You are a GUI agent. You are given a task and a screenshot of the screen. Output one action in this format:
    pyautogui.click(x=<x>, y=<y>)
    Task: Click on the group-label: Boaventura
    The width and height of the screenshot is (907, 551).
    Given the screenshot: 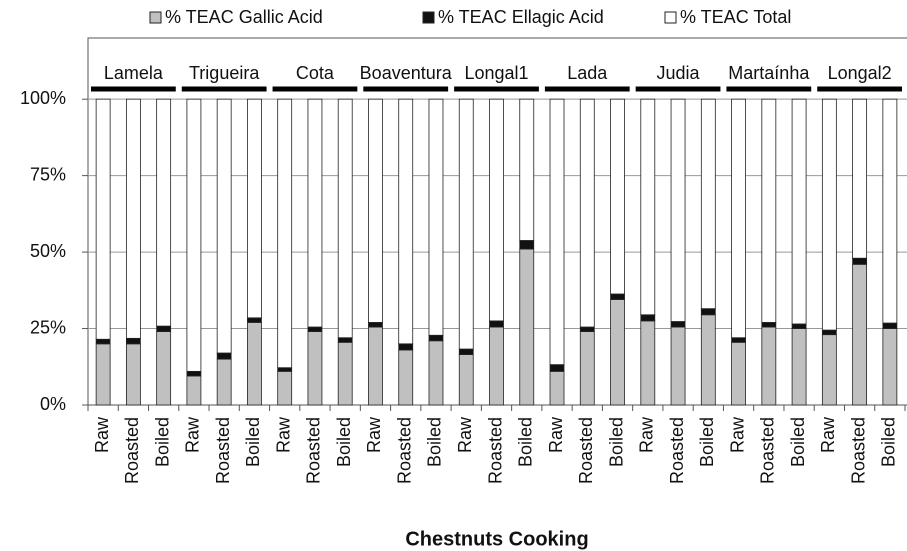 What is the action you would take?
    pyautogui.click(x=406, y=73)
    